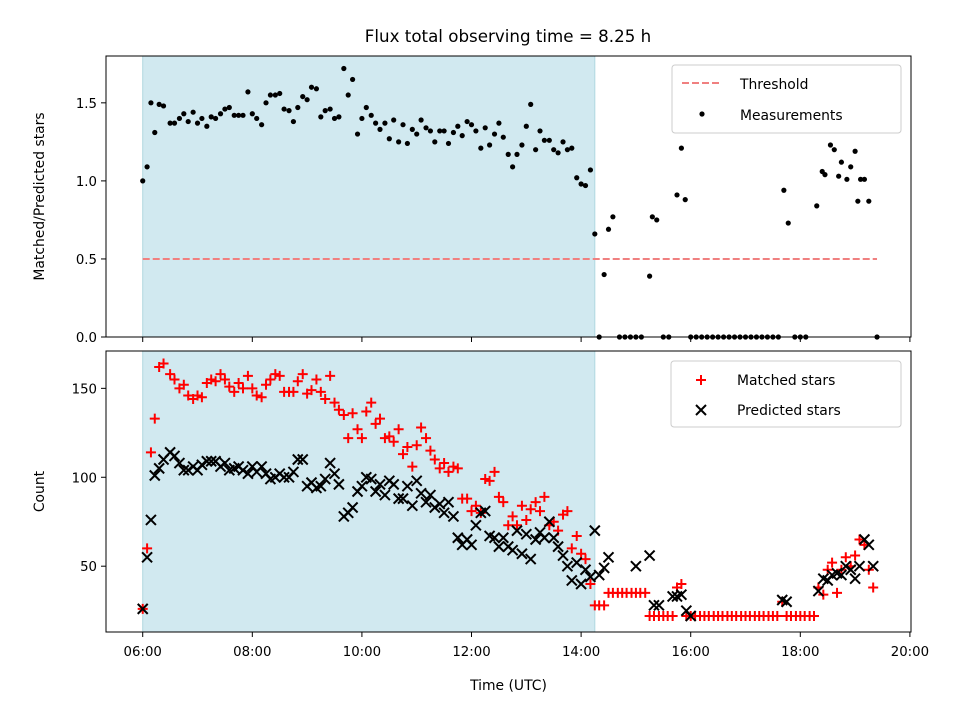 Image resolution: width=960 pixels, height=720 pixels. Describe the element at coordinates (508, 686) in the screenshot. I see `xlabel: Time (UTC)` at that location.